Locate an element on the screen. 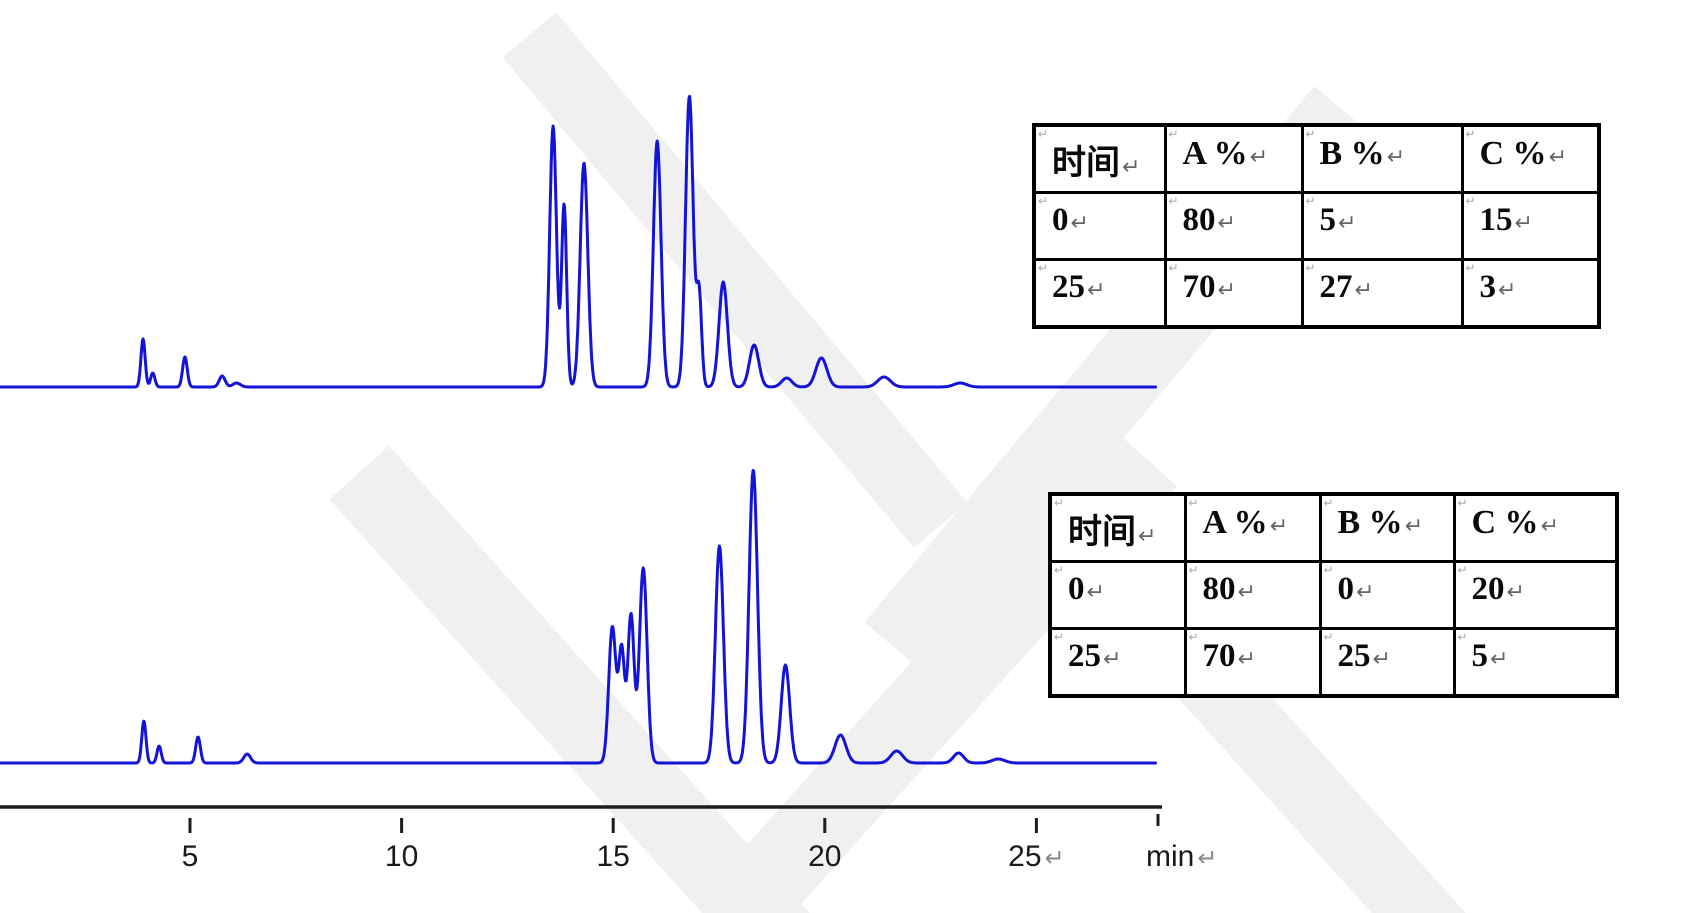  table-row: ↵ 0↵ ↵ 80↵ ↵ 0↵ ↵ 20↵ is located at coordinates (1333, 595).